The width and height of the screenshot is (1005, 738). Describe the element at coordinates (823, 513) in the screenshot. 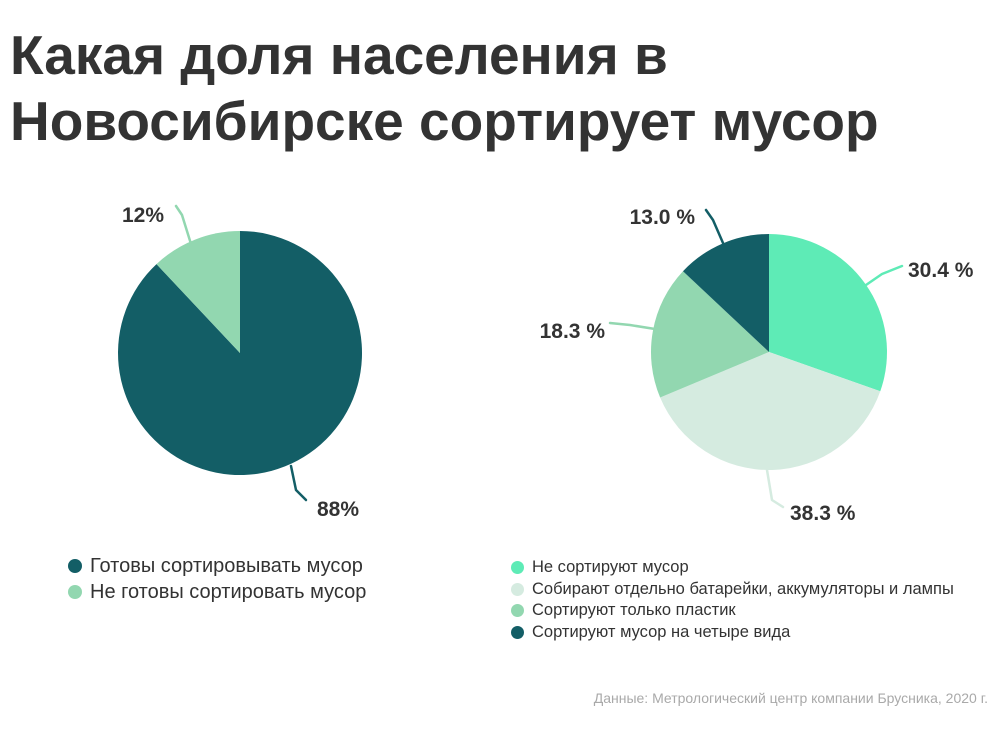

I see `data-label: 38.3 %` at that location.